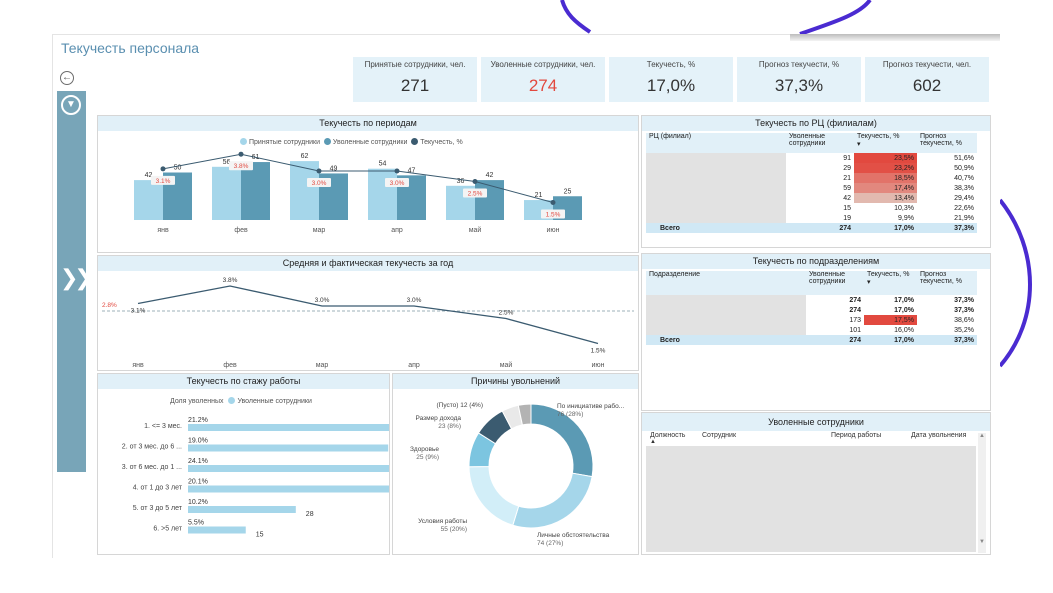 This screenshot has width=1053, height=593. Describe the element at coordinates (76, 278) in the screenshot. I see `double-chevron-right-icon: ❯❯` at that location.